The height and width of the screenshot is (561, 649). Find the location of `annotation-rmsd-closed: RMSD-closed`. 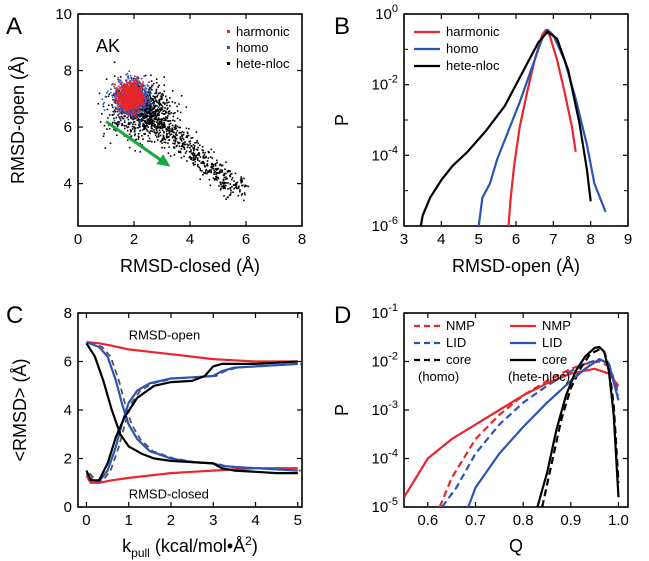

annotation-rmsd-closed: RMSD-closed is located at coordinates (169, 494).